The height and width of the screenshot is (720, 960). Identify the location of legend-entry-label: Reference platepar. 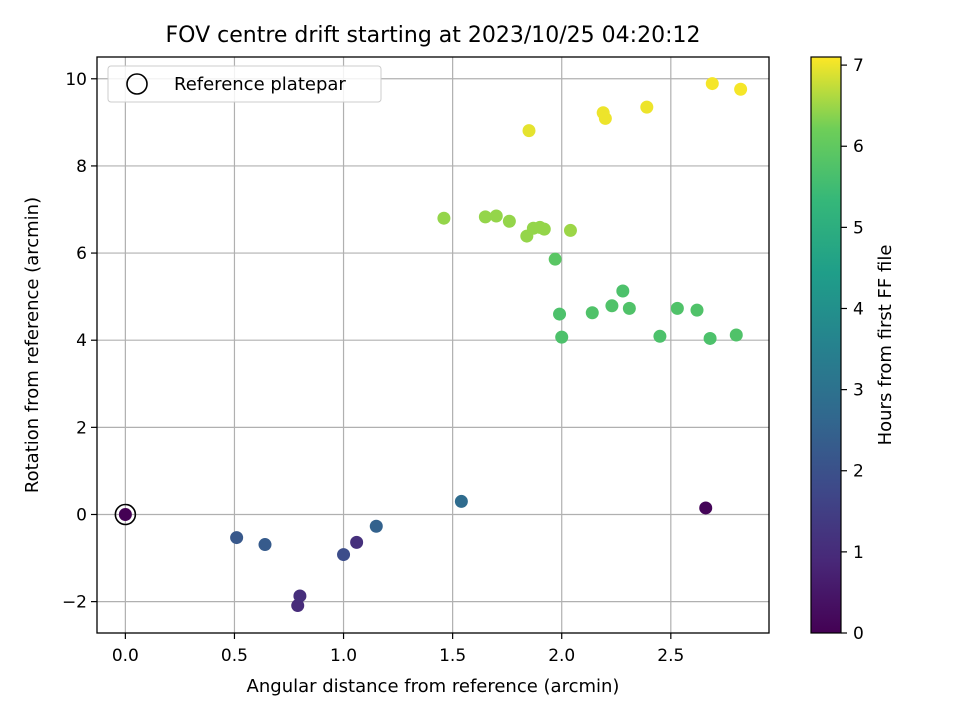
(260, 84).